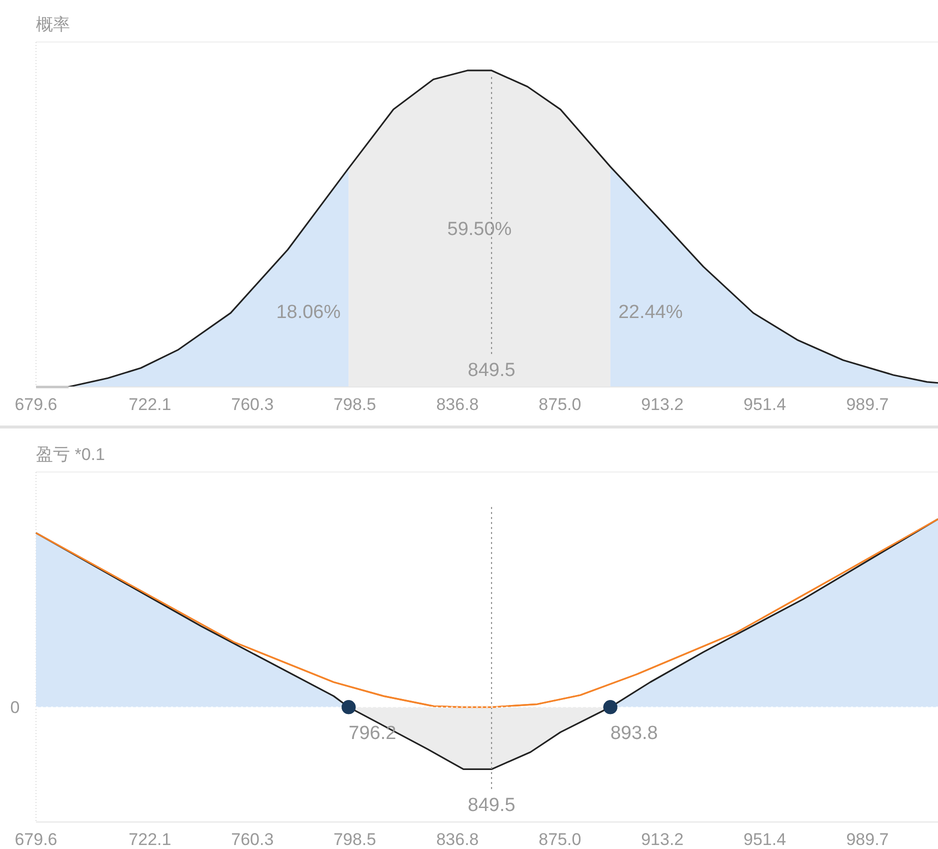  Describe the element at coordinates (372, 733) in the screenshot. I see `annotation: 796.2` at that location.